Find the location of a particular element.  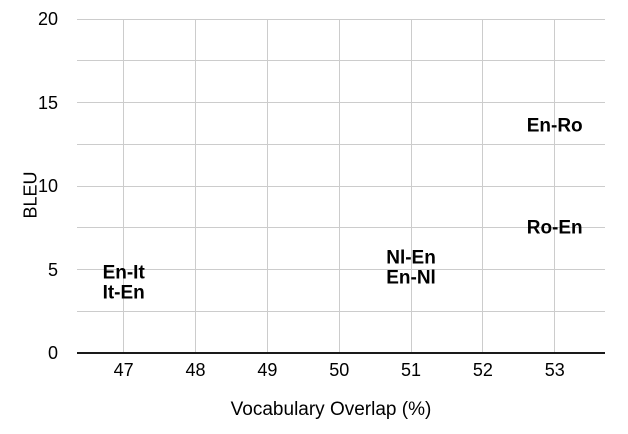

data-point-label: En-Ro is located at coordinates (554, 126).